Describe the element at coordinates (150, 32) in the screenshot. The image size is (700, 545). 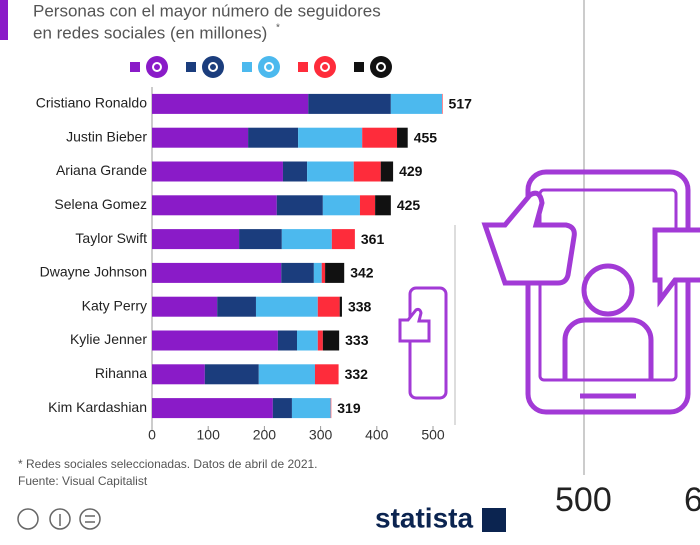
I see `chart-title: en redes sociales (en millones)` at that location.